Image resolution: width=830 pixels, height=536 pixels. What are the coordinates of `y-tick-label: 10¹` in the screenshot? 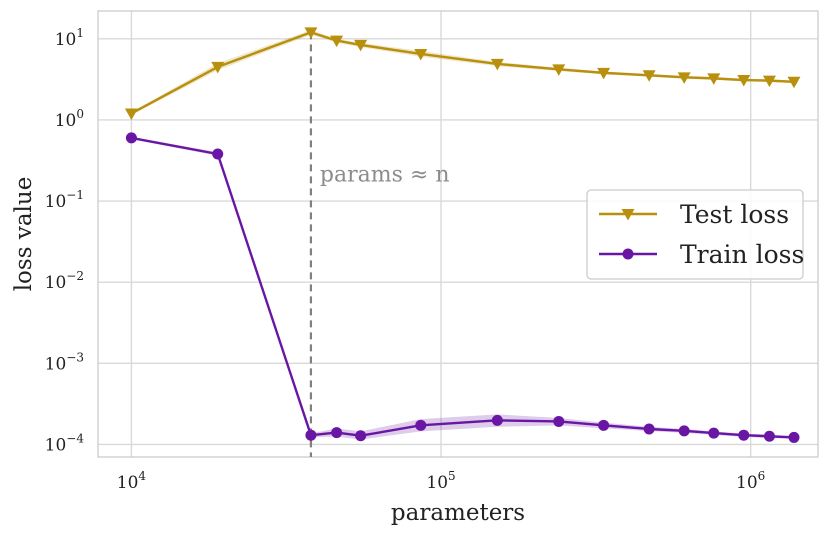 It's located at (69, 38).